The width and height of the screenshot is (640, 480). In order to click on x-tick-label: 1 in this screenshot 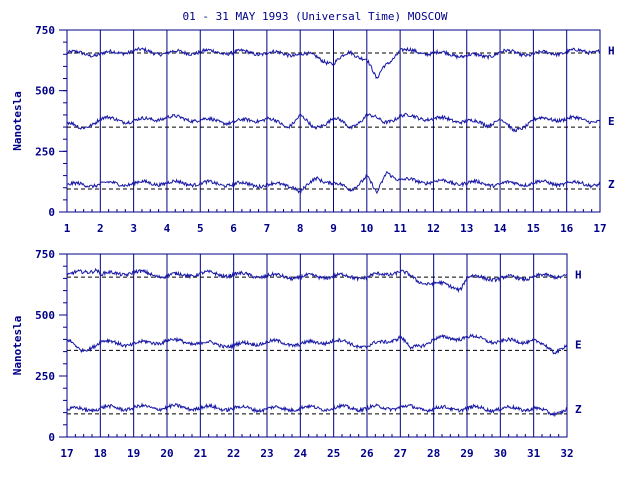, I will do `click(67, 228)`.